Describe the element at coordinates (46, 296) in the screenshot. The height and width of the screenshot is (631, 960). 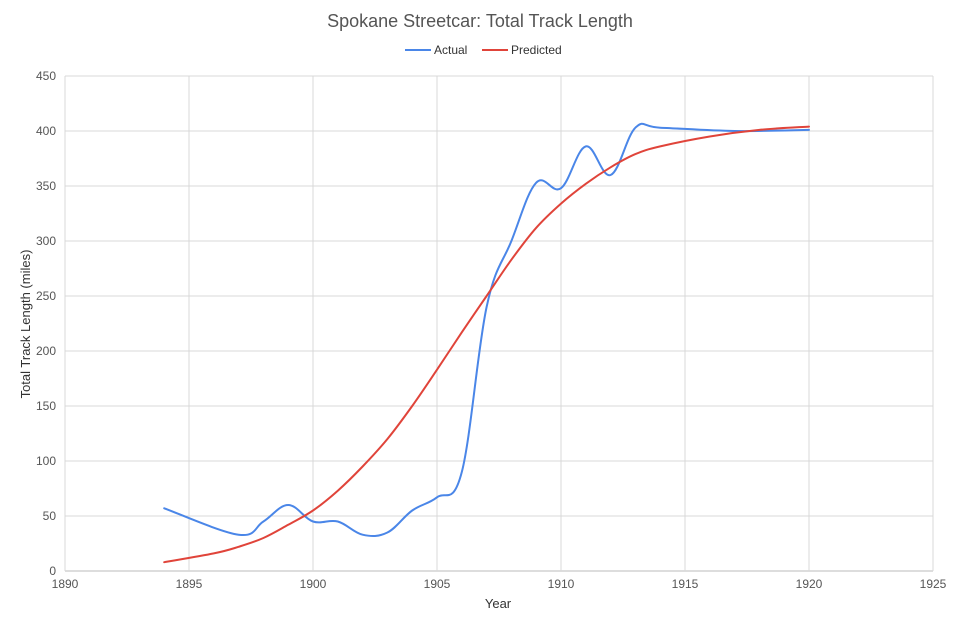
I see `y-tick-label: 250` at that location.